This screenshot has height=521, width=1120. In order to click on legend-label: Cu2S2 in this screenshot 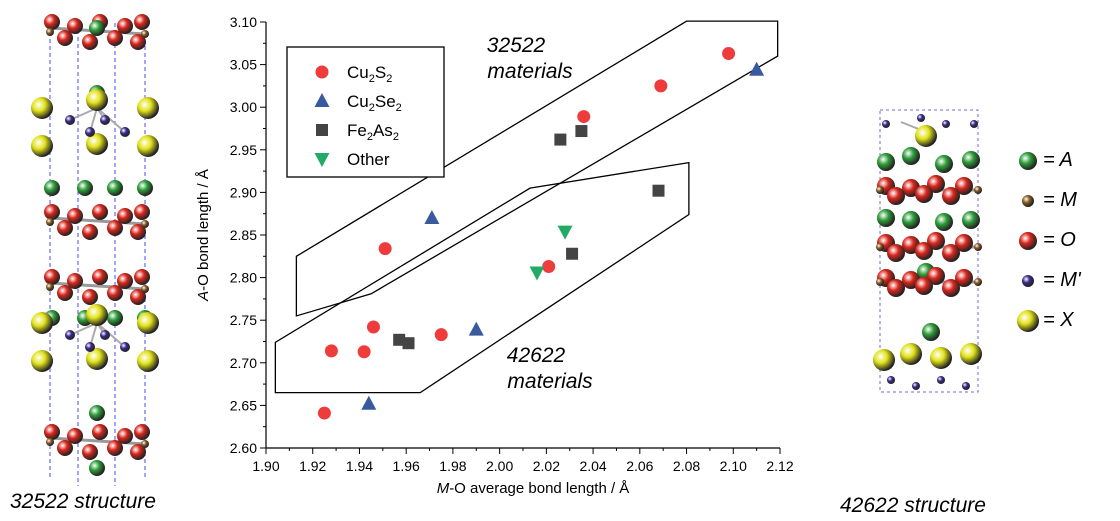, I will do `click(369, 74)`.